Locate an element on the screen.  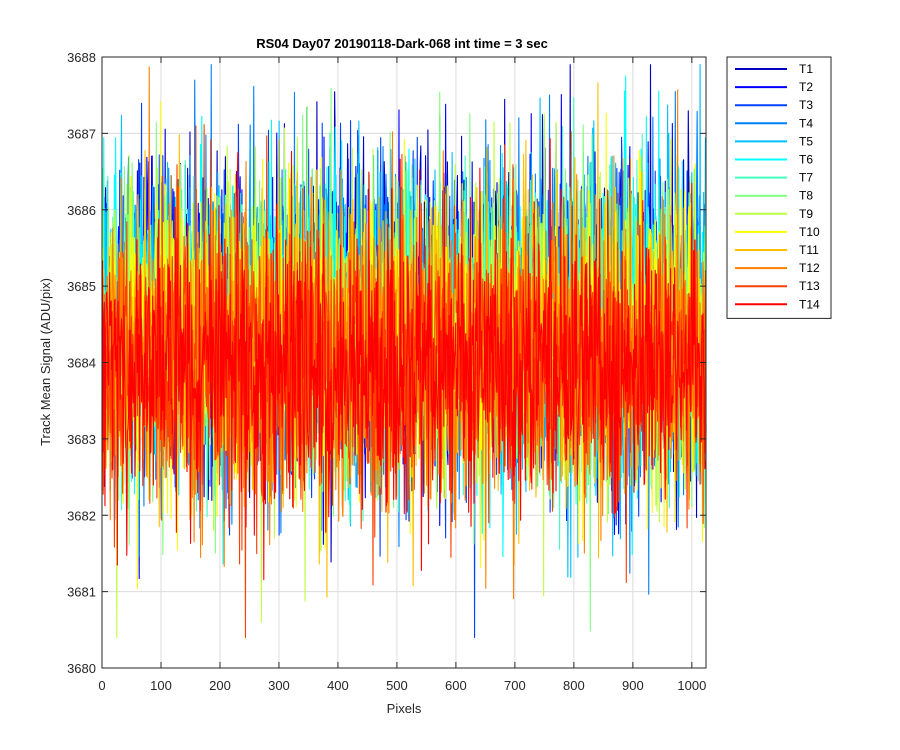
legend-label-t8: T8 is located at coordinates (806, 196).